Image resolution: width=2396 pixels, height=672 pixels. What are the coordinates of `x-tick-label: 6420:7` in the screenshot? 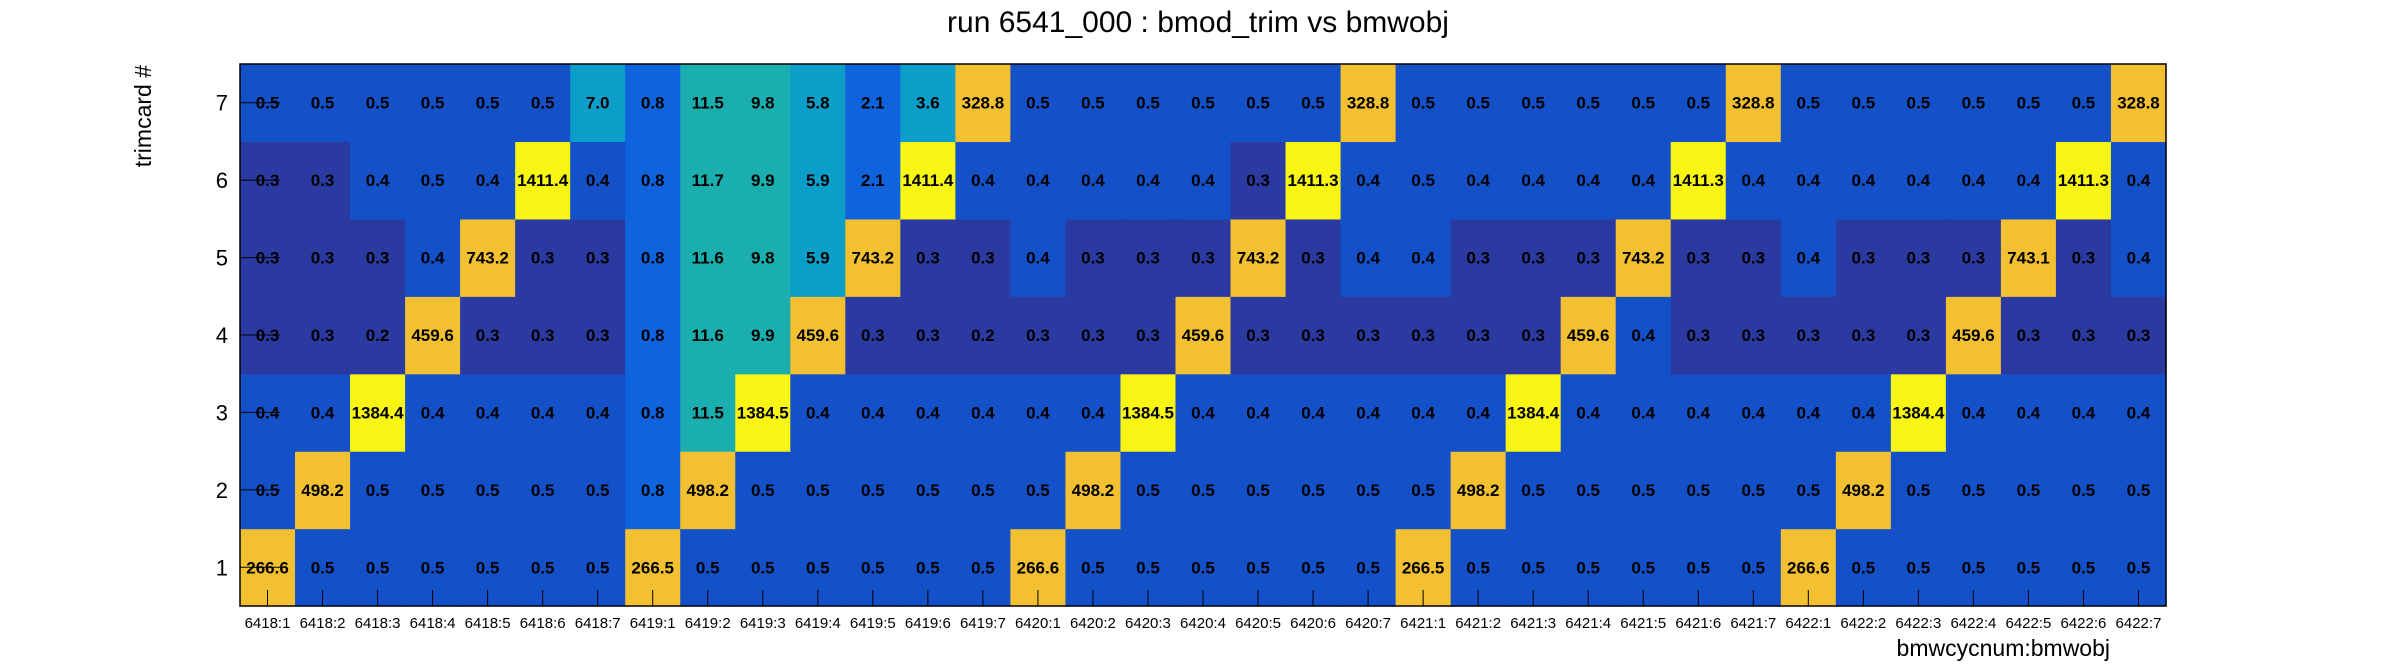 It's located at (1368, 623).